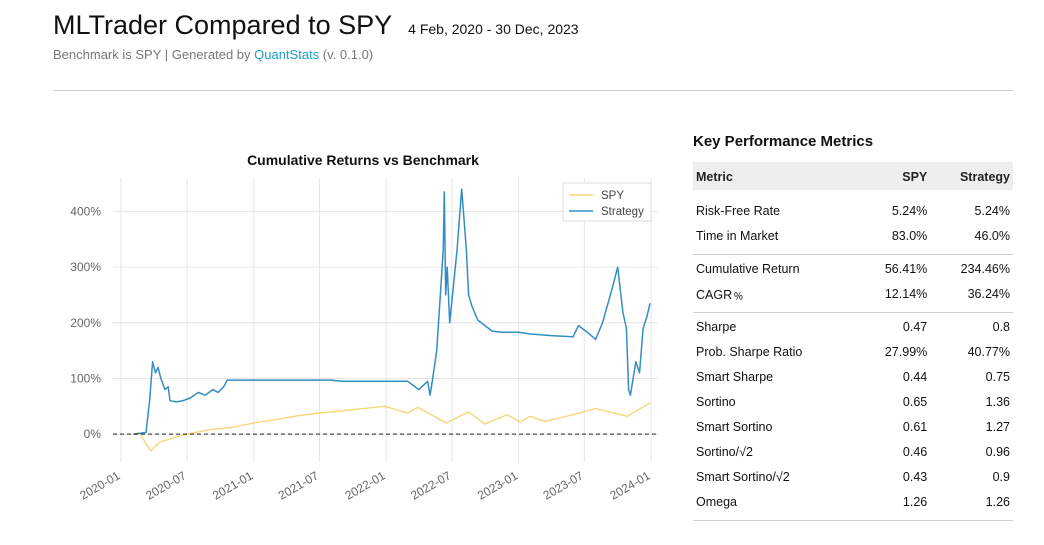 The height and width of the screenshot is (545, 1044). What do you see at coordinates (563, 485) in the screenshot?
I see `x-tick-label: 2023-07` at bounding box center [563, 485].